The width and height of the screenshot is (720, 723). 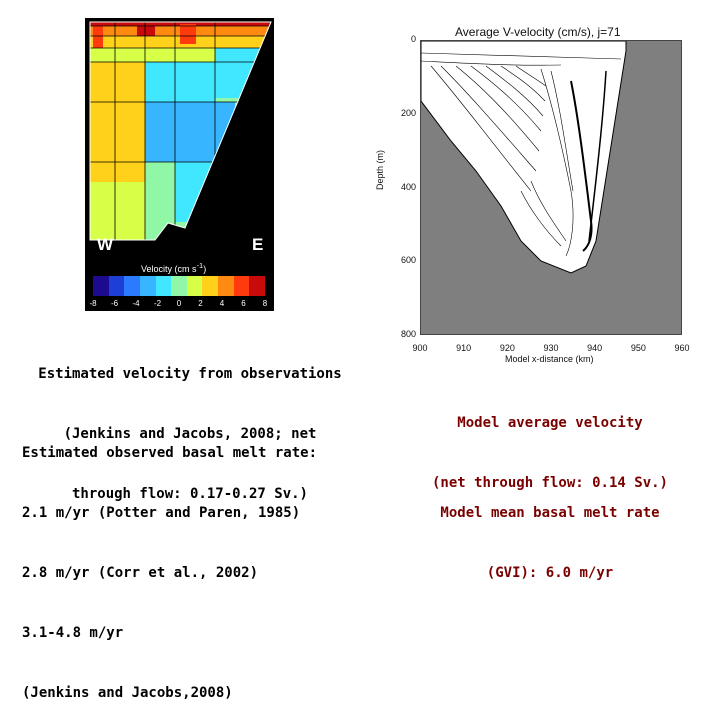 I want to click on colorbar-title: Velocity (cm s-1), so click(x=174, y=267).